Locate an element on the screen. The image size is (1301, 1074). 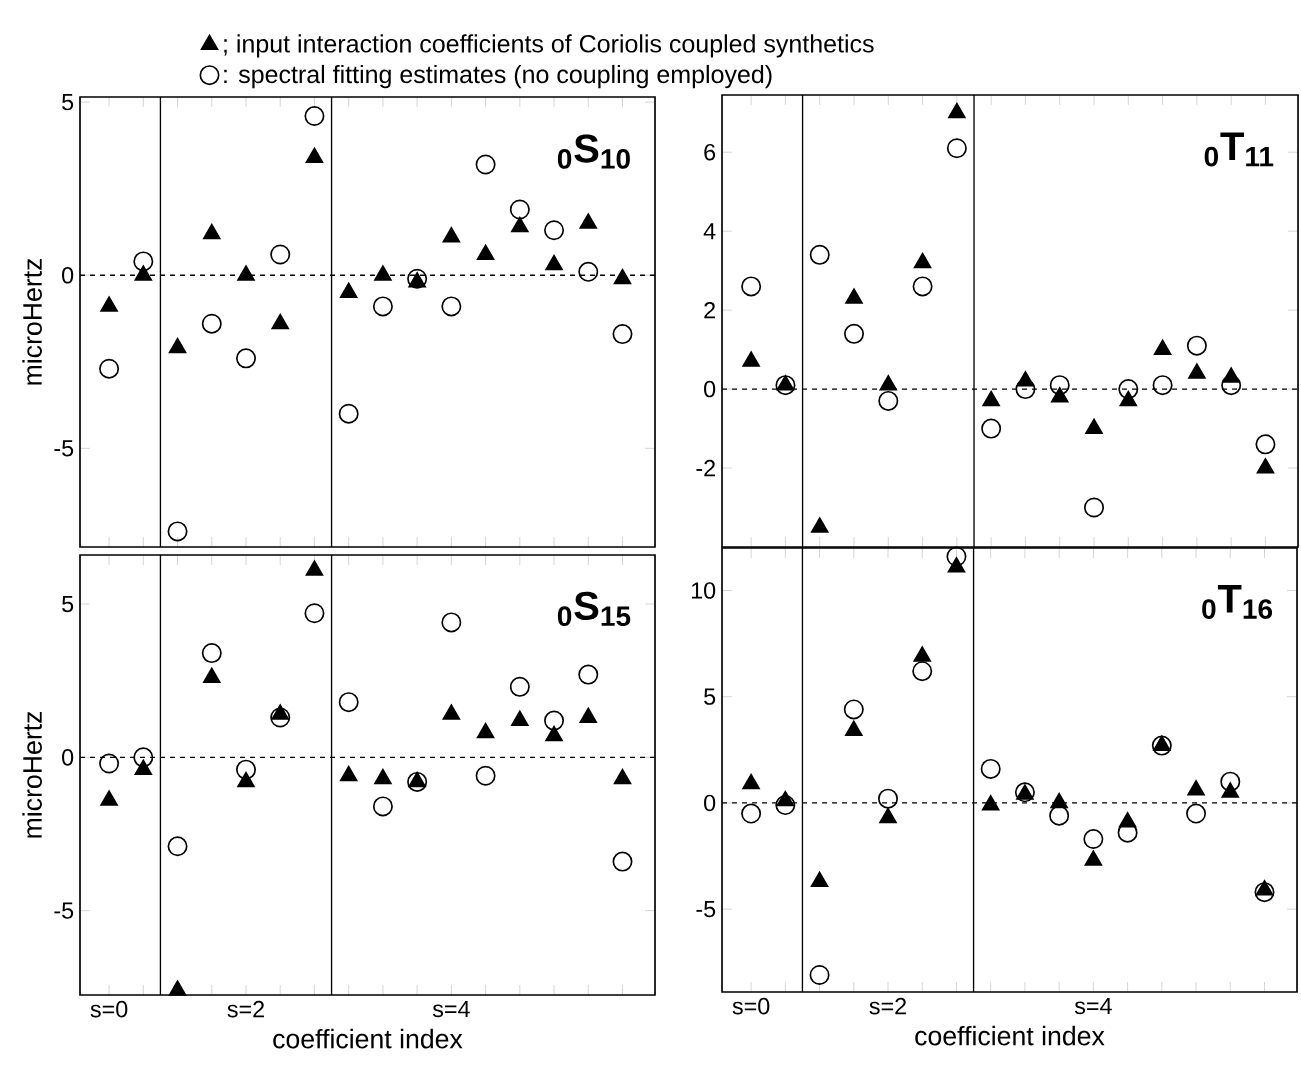
text: $_{0}$S$_{15}$ is located at coordinates (594, 609).